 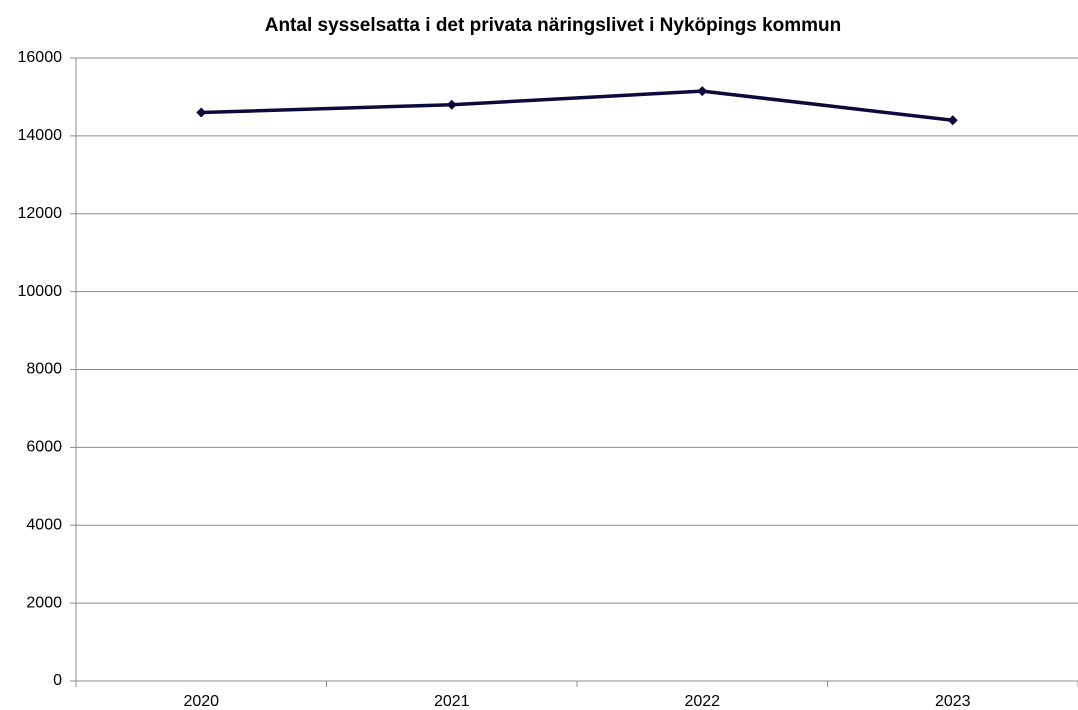 What do you see at coordinates (44, 524) in the screenshot?
I see `y-tick-label: 4000` at bounding box center [44, 524].